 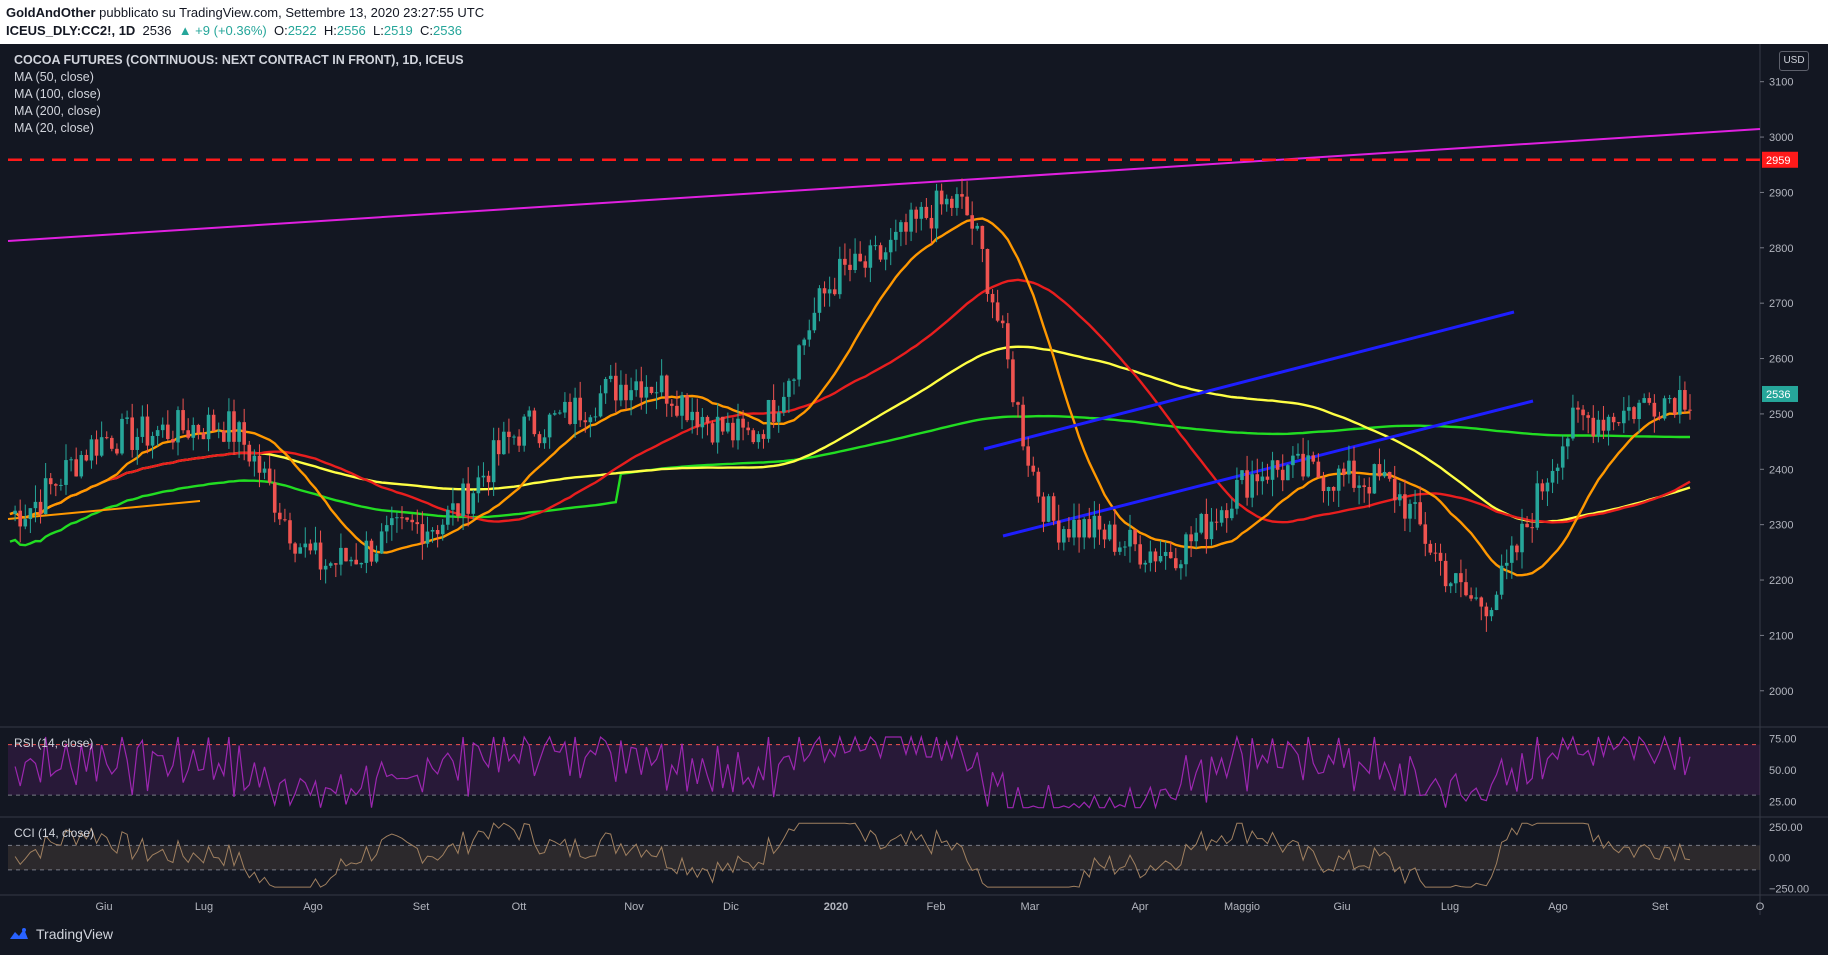 What do you see at coordinates (884, 770) in the screenshot?
I see `rsi-band` at bounding box center [884, 770].